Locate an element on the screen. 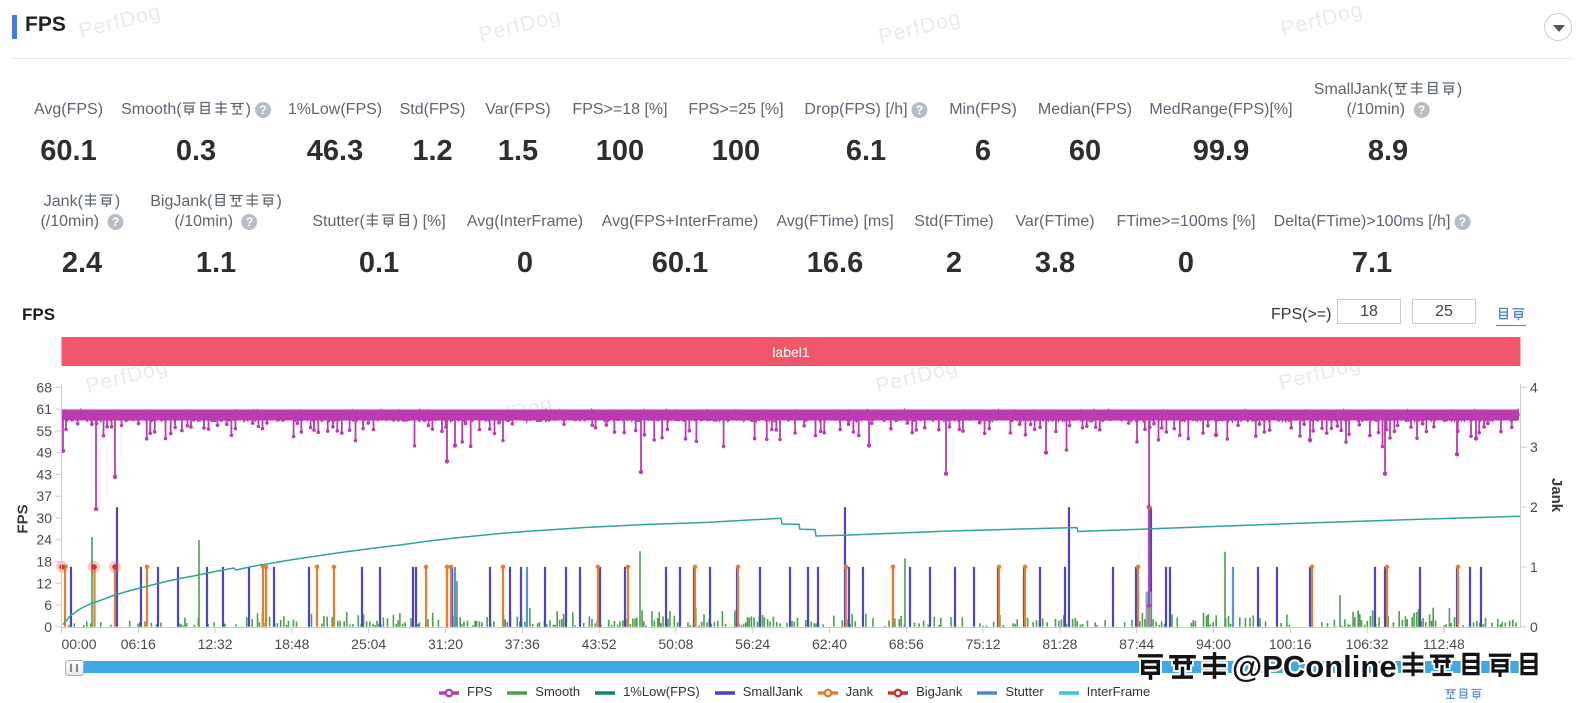 The width and height of the screenshot is (1584, 703). svg-text: @PConline is located at coordinates (1314, 666).